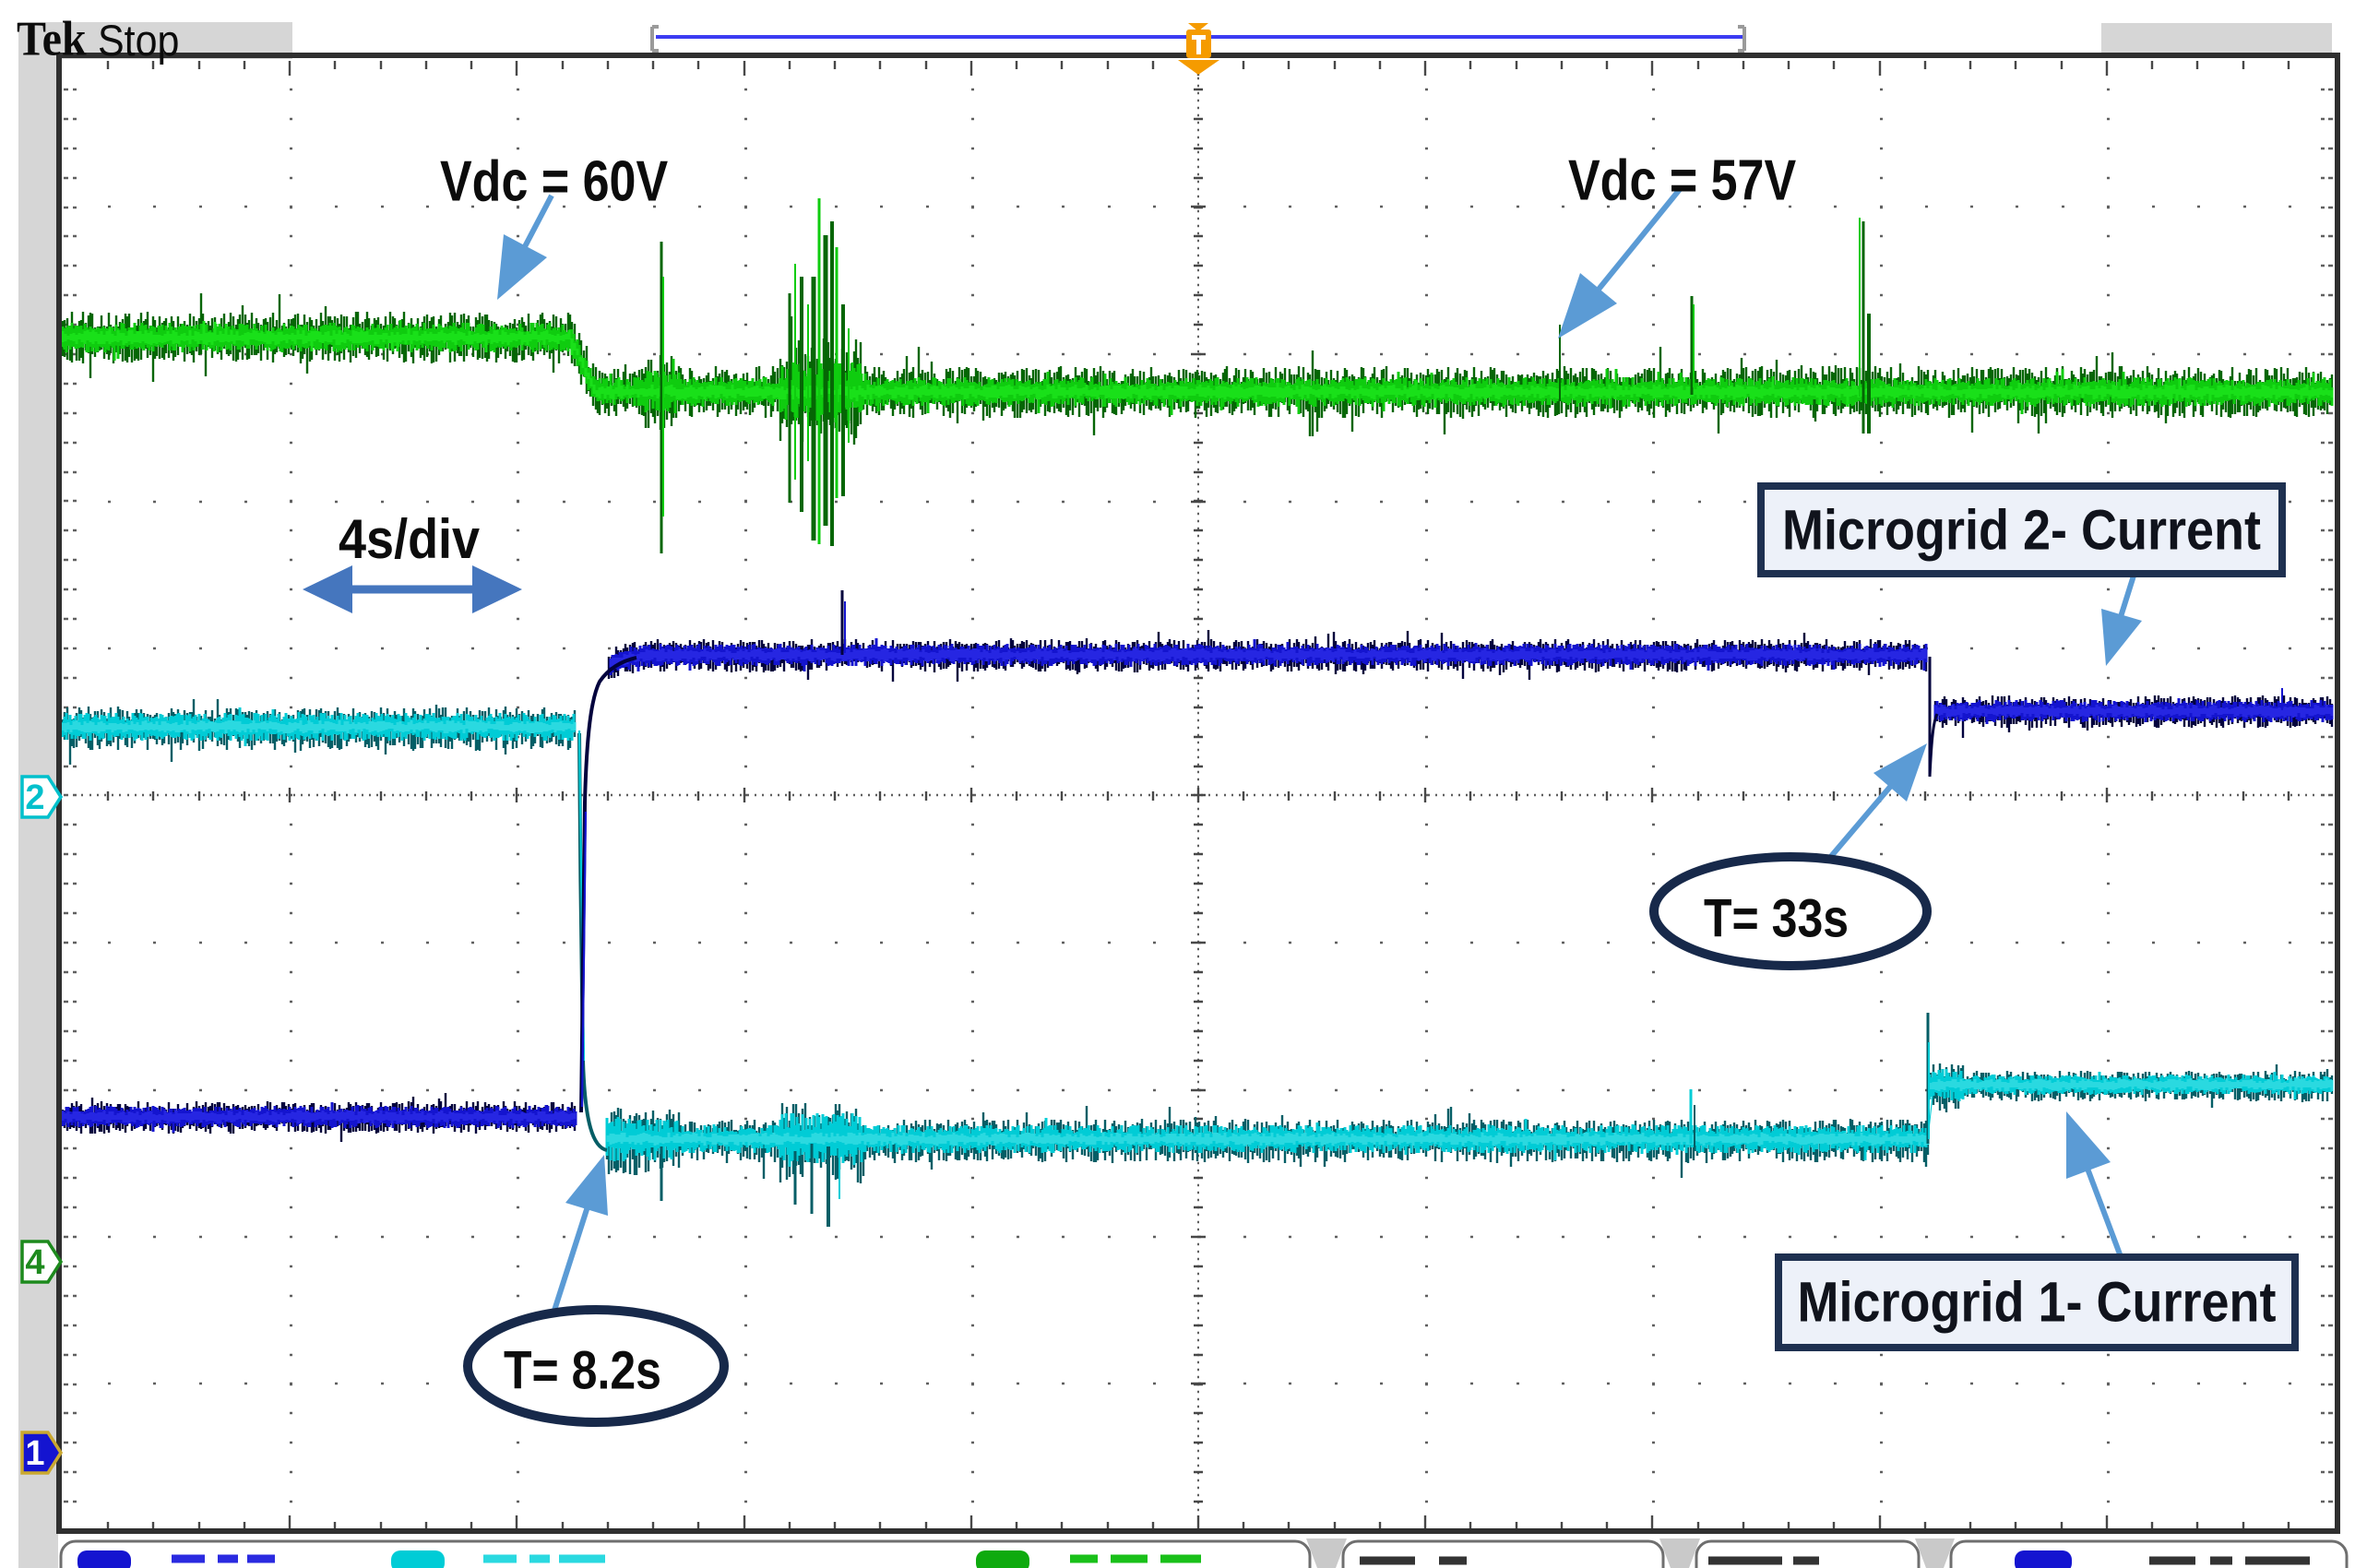 The height and width of the screenshot is (1568, 2355). I want to click on svg-text: 1, so click(34, 1453).